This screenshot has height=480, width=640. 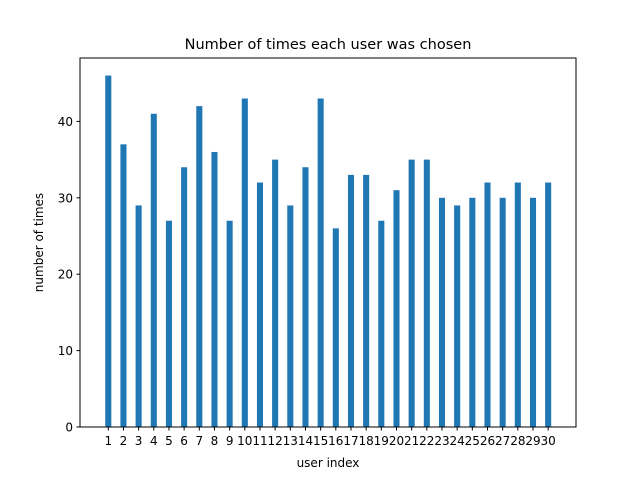 I want to click on x-tick-label: 2, so click(x=124, y=441).